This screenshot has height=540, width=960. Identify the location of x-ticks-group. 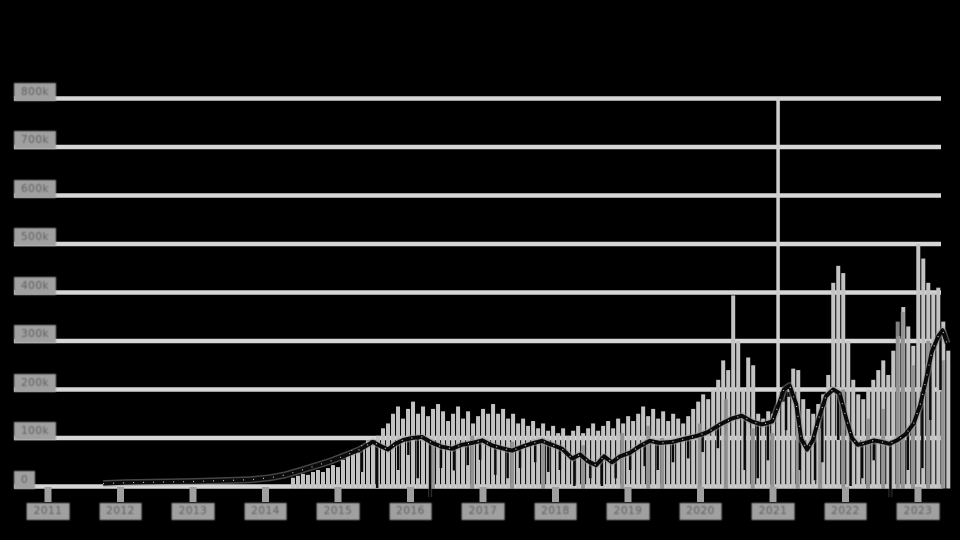
(483, 494).